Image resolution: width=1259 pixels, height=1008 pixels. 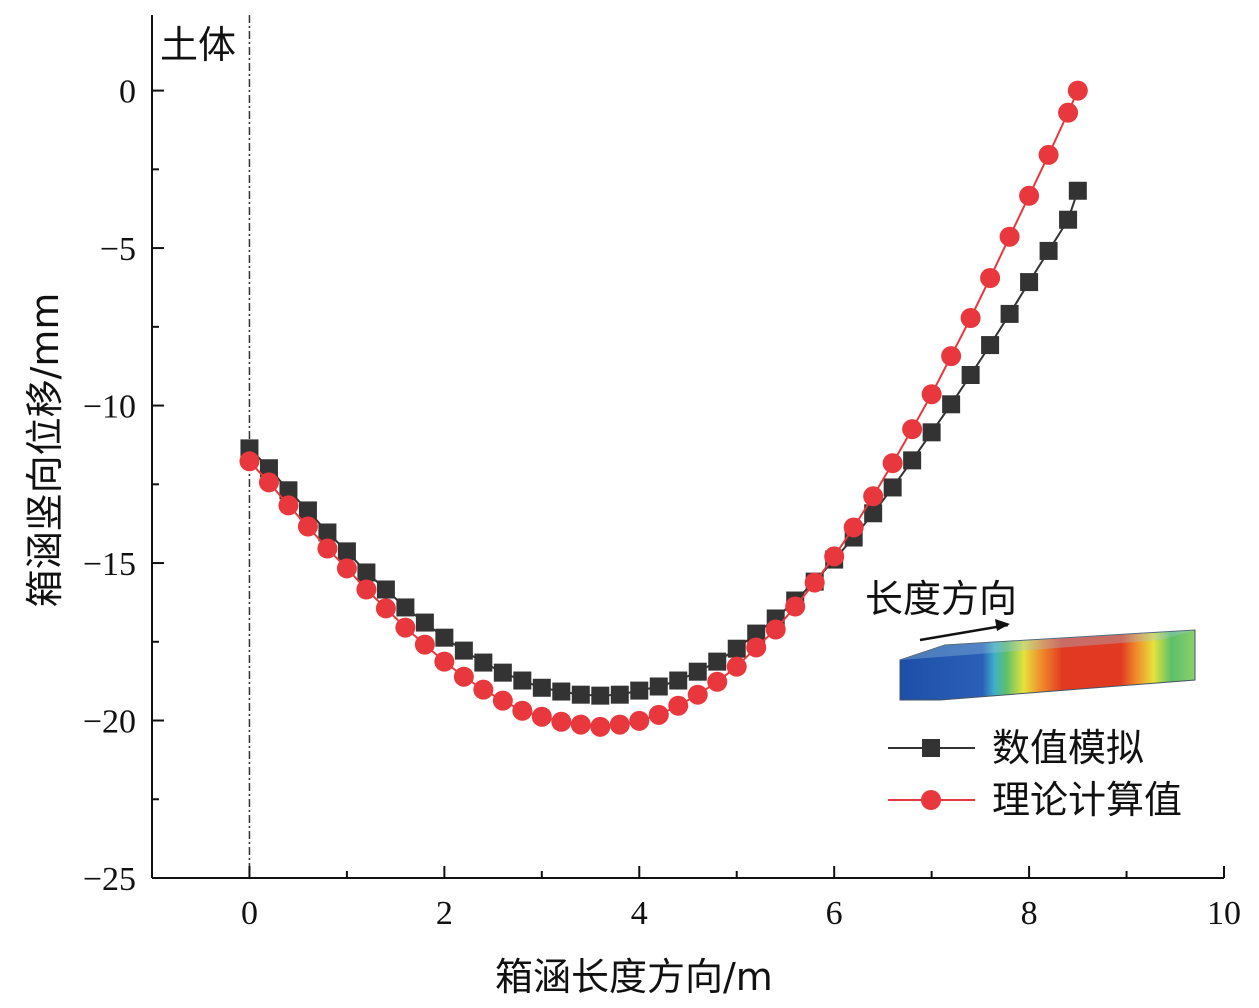 What do you see at coordinates (1087, 800) in the screenshot?
I see `legend-label: 理论计算值` at bounding box center [1087, 800].